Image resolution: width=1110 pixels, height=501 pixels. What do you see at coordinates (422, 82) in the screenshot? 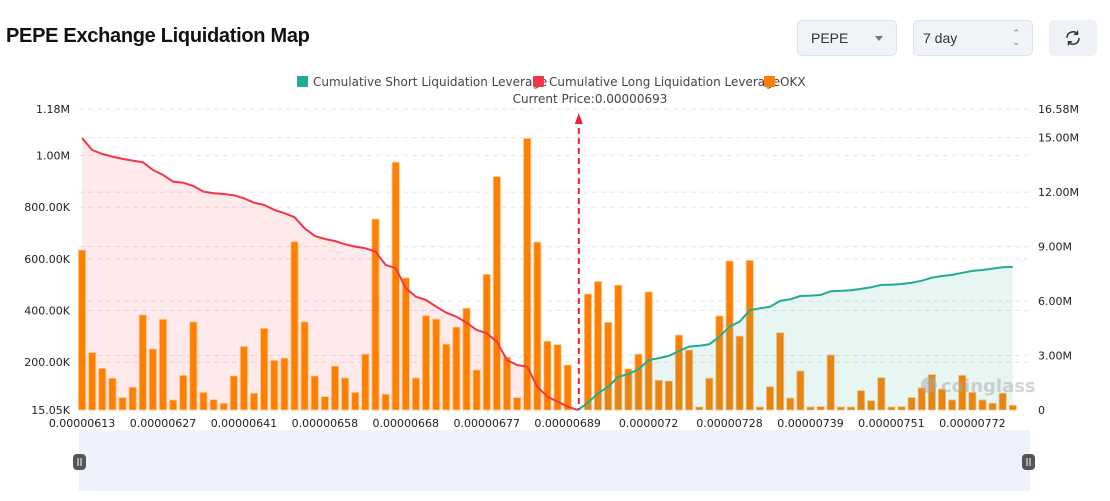
I see `legend-item-short: Cumulative Short Liquidation Leverage` at bounding box center [422, 82].